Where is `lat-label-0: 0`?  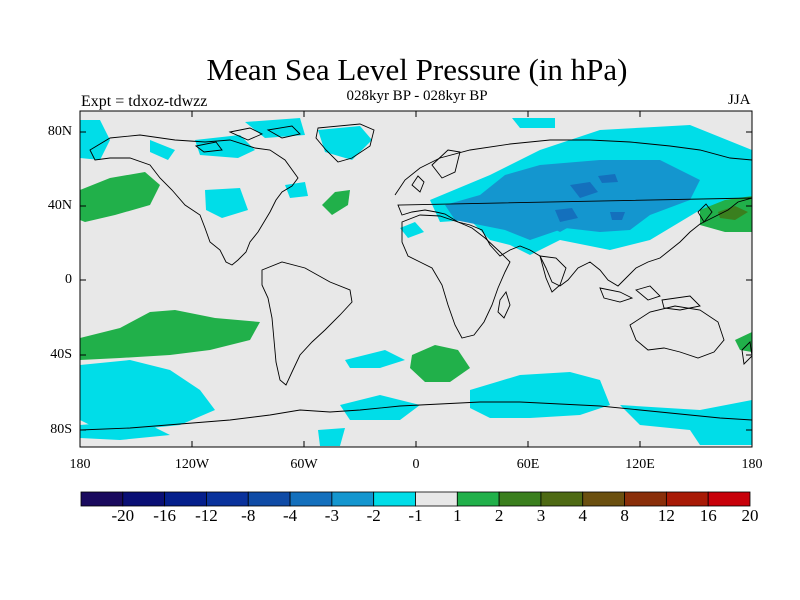
lat-label-0: 0 is located at coordinates (68, 279).